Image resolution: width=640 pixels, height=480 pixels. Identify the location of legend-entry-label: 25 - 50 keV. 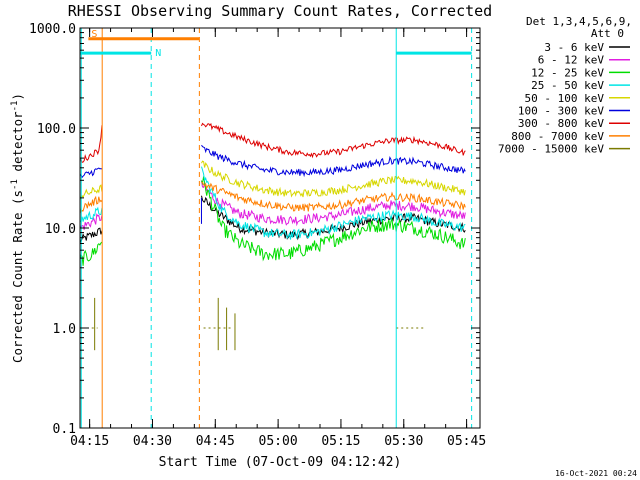
(567, 85).